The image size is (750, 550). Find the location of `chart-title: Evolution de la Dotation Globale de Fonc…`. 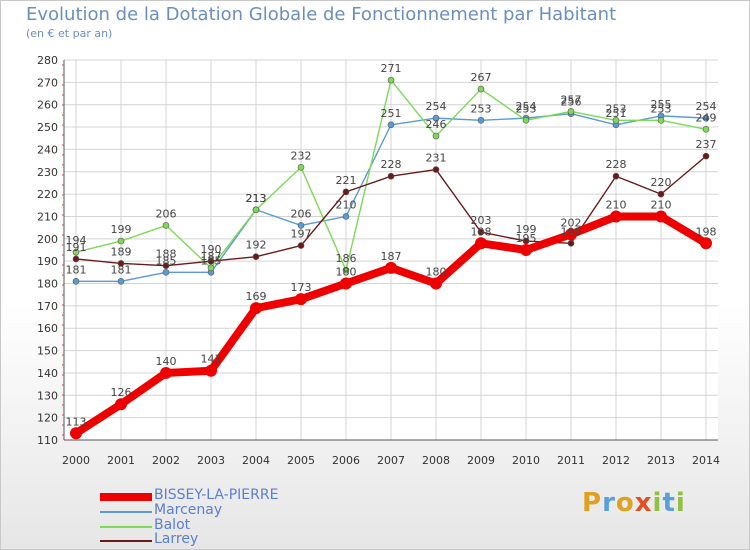

chart-title: Evolution de la Dotation Globale de Fonc… is located at coordinates (321, 14).